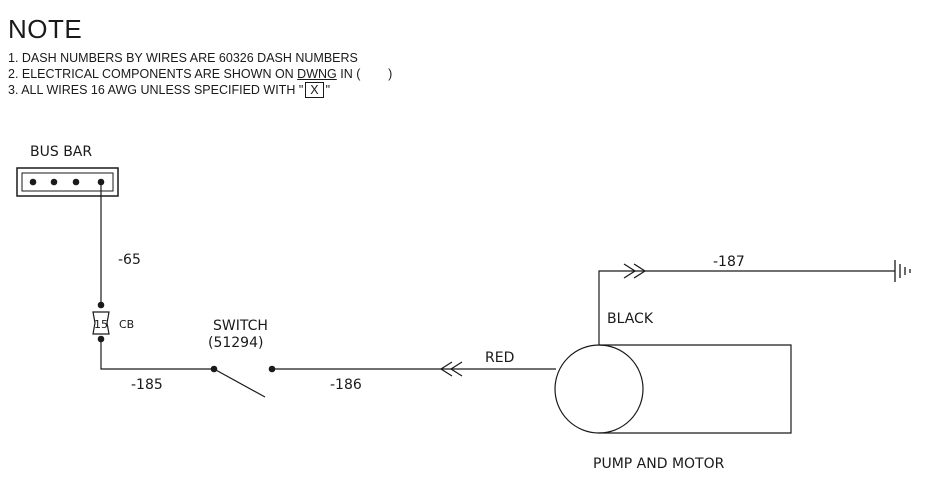  What do you see at coordinates (67, 182) in the screenshot?
I see `bus-bar` at bounding box center [67, 182].